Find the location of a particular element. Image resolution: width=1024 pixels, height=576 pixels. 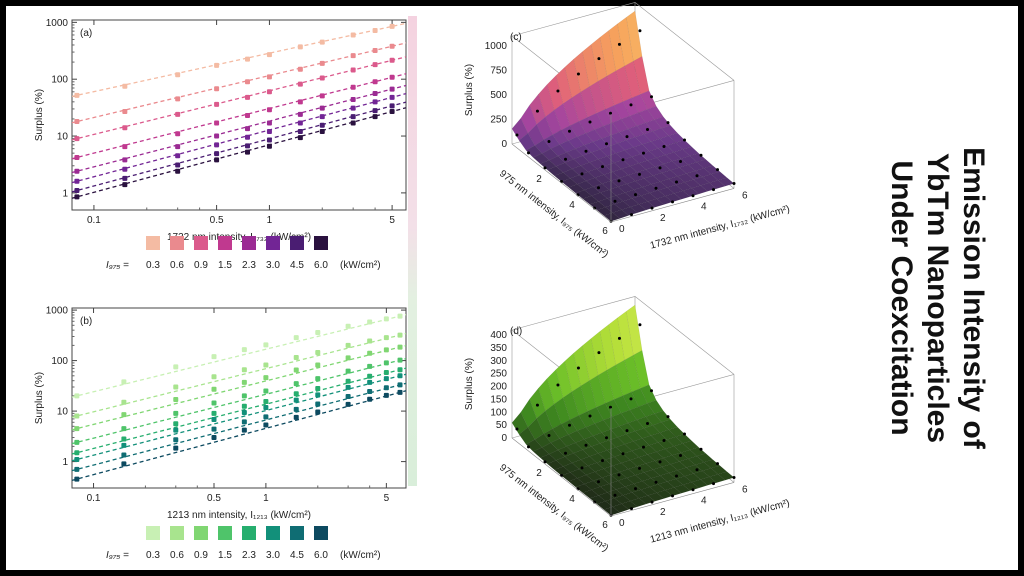

y-tick-label: 1 is located at coordinates (65, 462).